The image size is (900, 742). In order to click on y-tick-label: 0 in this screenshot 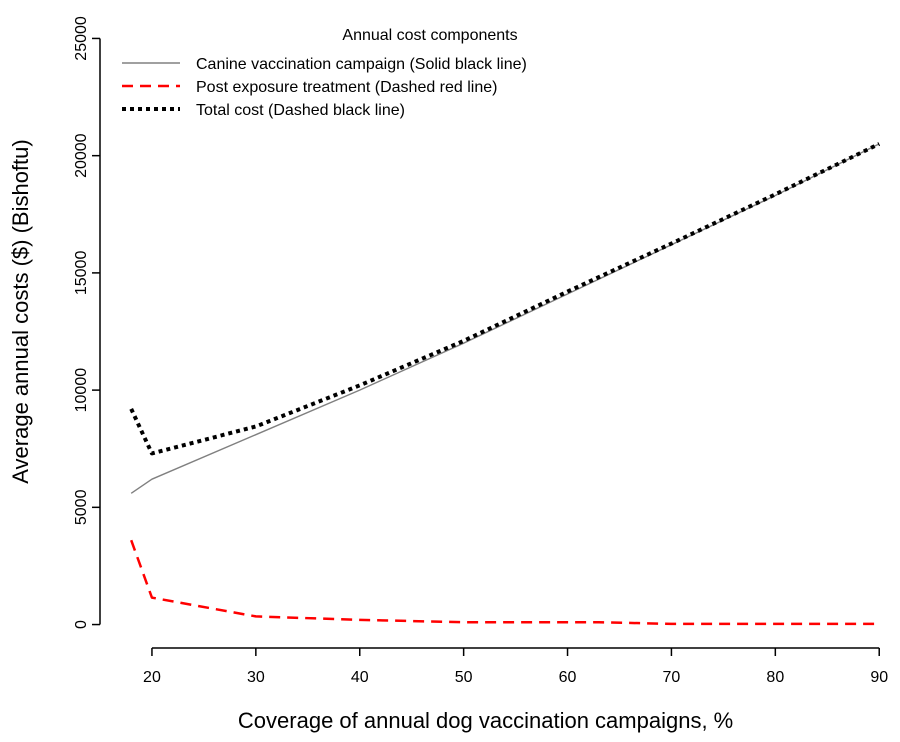, I will do `click(81, 624)`.